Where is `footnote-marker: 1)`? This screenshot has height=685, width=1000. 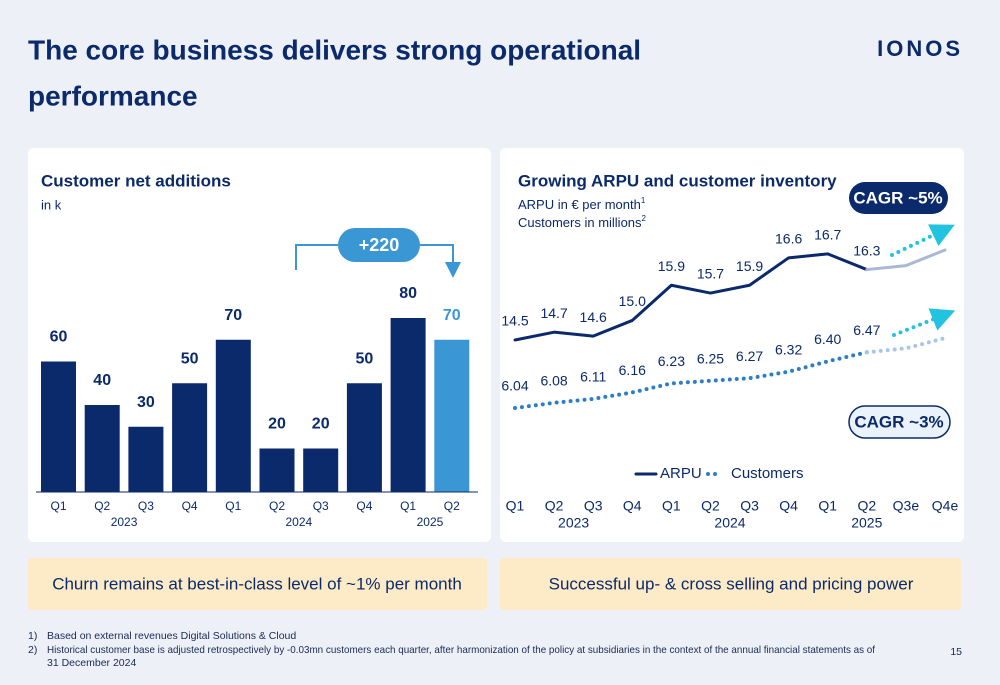
footnote-marker: 1) is located at coordinates (32, 636).